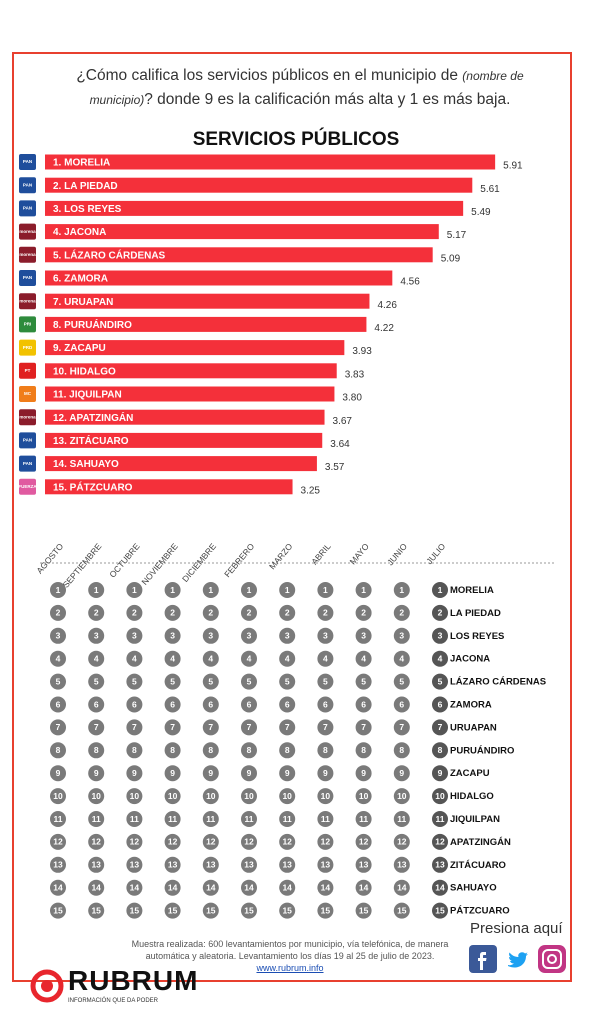 The image size is (591, 1024). I want to click on rank-number: 6, so click(249, 704).